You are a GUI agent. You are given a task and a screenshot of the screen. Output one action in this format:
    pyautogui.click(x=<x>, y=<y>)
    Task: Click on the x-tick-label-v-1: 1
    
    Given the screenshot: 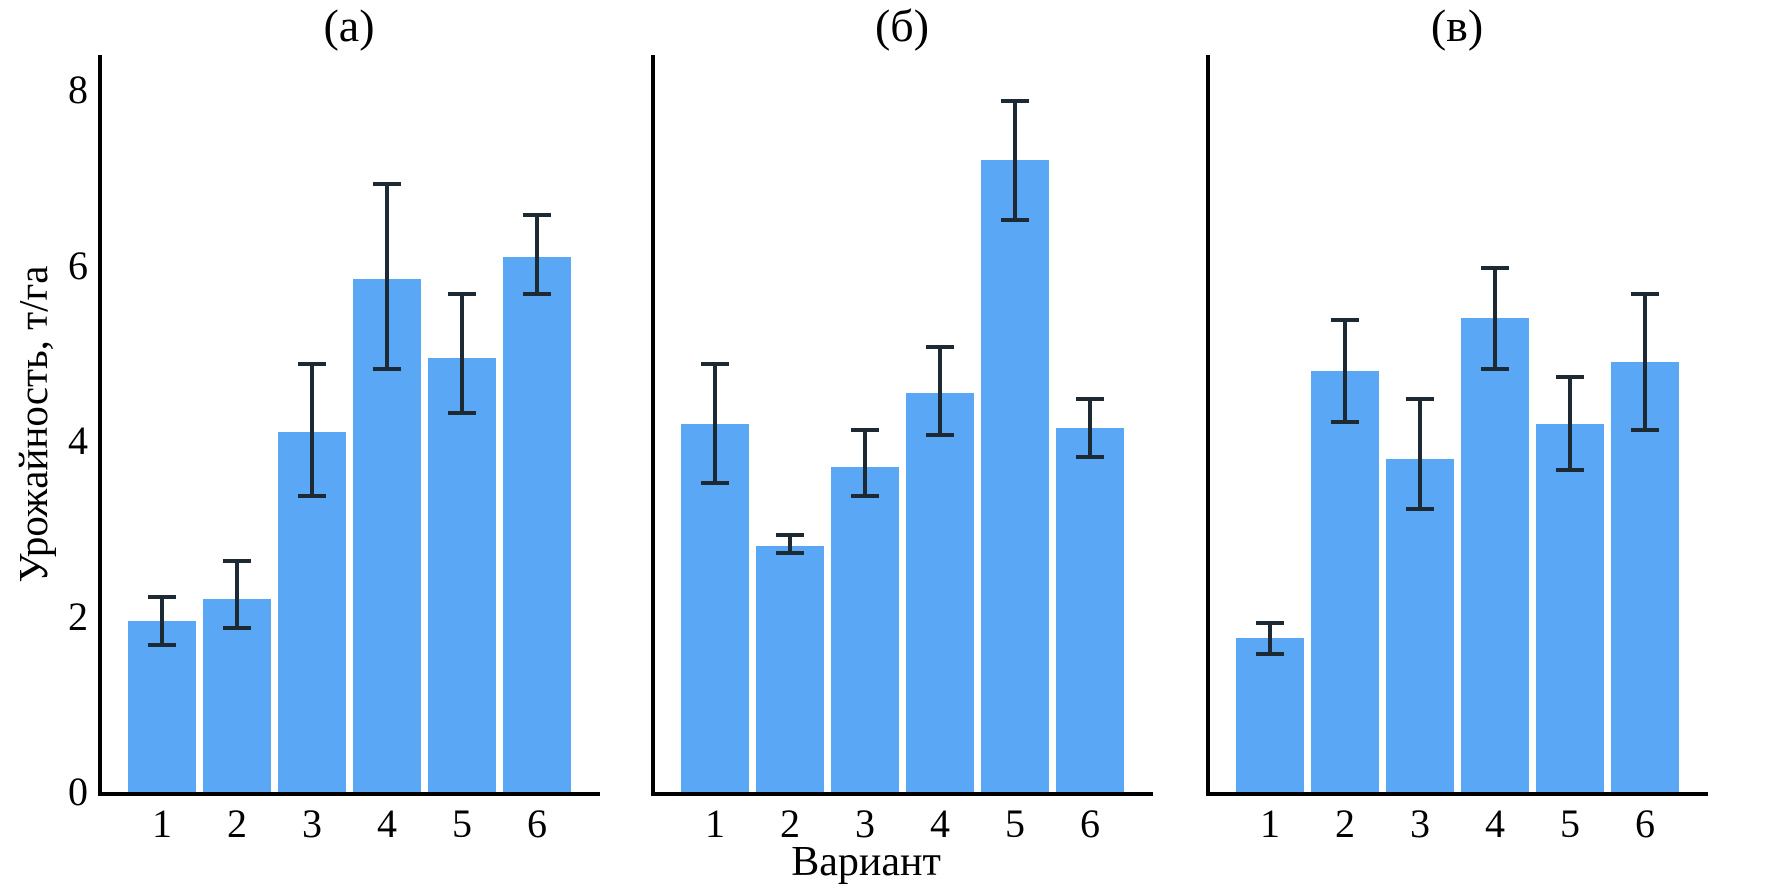 What is the action you would take?
    pyautogui.click(x=1270, y=823)
    